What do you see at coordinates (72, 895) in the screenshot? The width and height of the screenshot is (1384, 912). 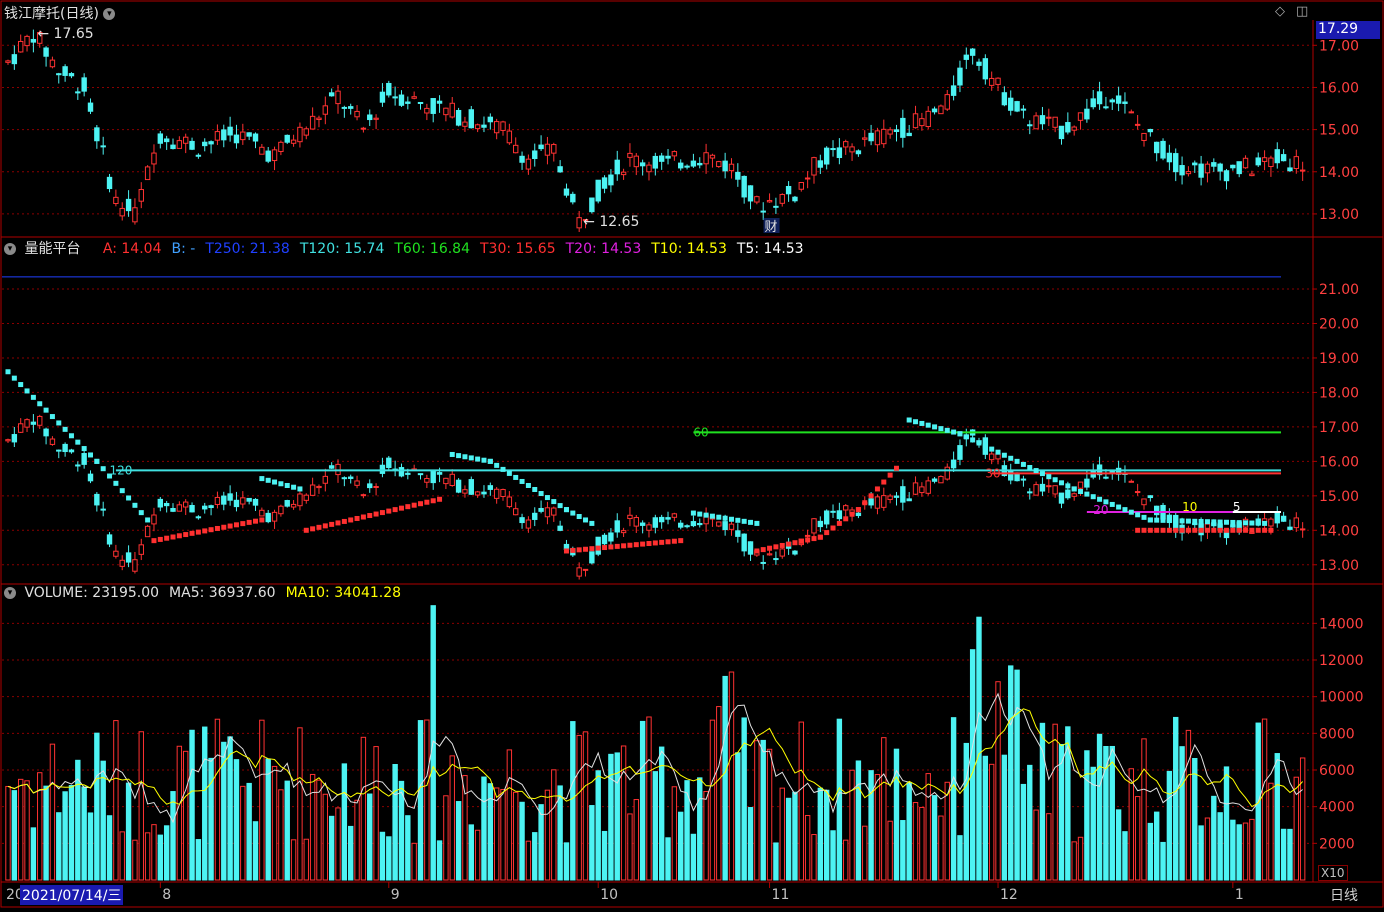 I see `cursor-date: 2021/07/14/三` at bounding box center [72, 895].